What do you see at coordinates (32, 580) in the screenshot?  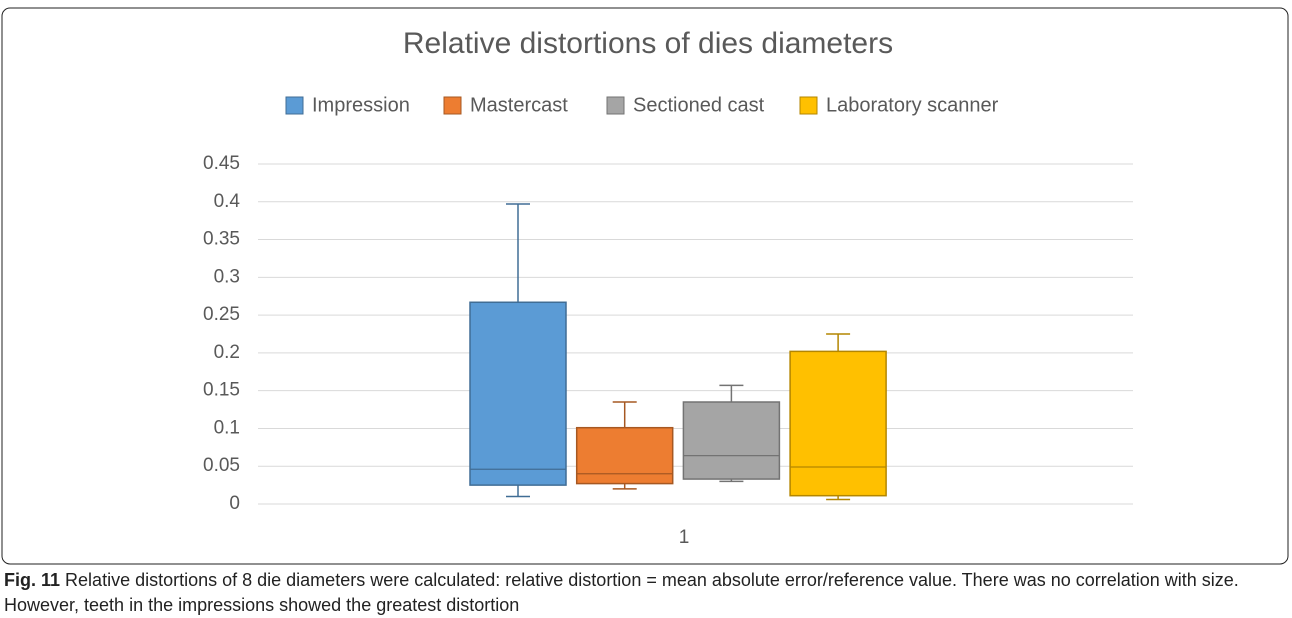 I see `caption-label: Fig. 11` at bounding box center [32, 580].